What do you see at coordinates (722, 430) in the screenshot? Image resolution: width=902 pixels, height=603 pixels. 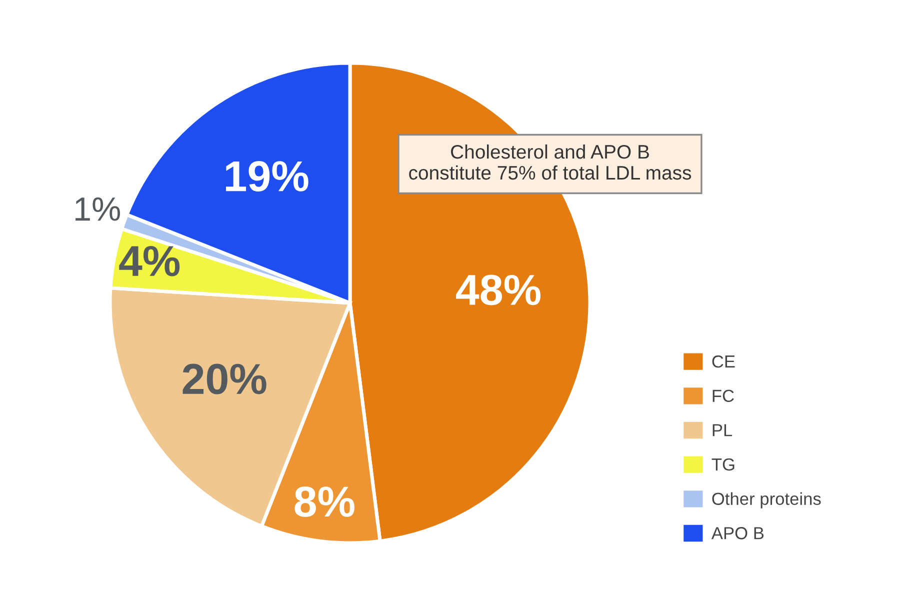 I see `legend-label: PL` at bounding box center [722, 430].